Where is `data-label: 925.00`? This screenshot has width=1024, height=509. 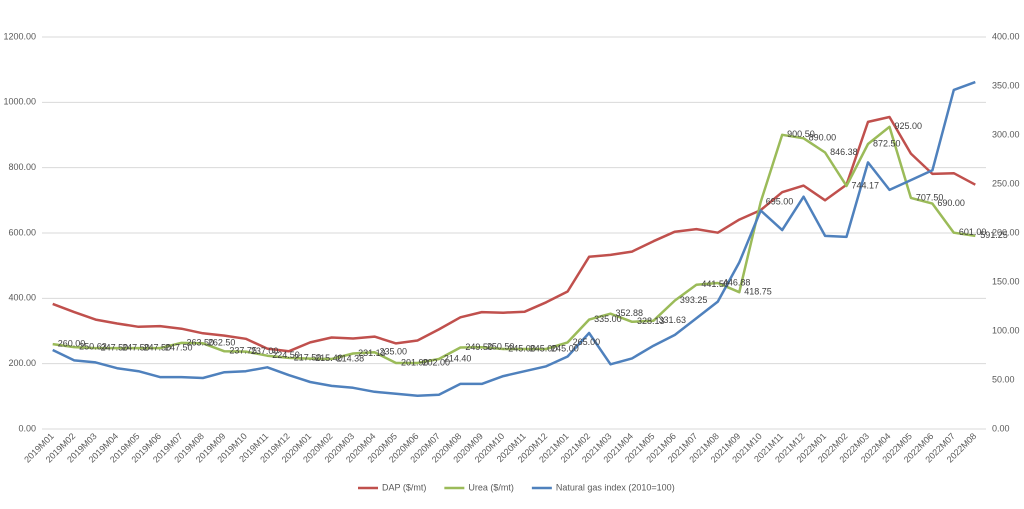 data-label: 925.00 is located at coordinates (908, 126).